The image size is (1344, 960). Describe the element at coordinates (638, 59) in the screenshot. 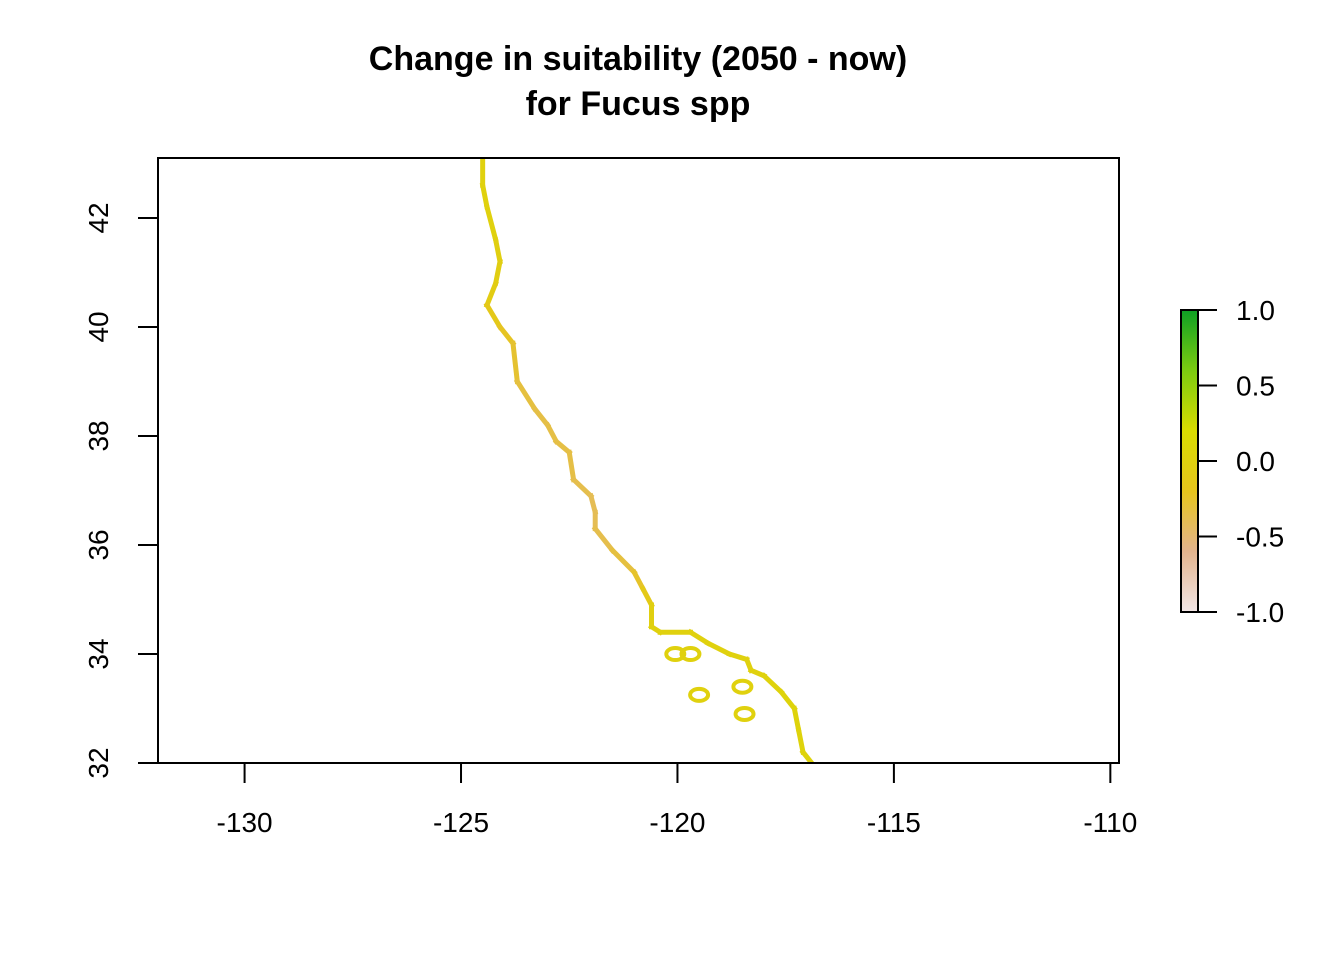

I see `chart-title: Change in suitability (2050 - now)` at that location.